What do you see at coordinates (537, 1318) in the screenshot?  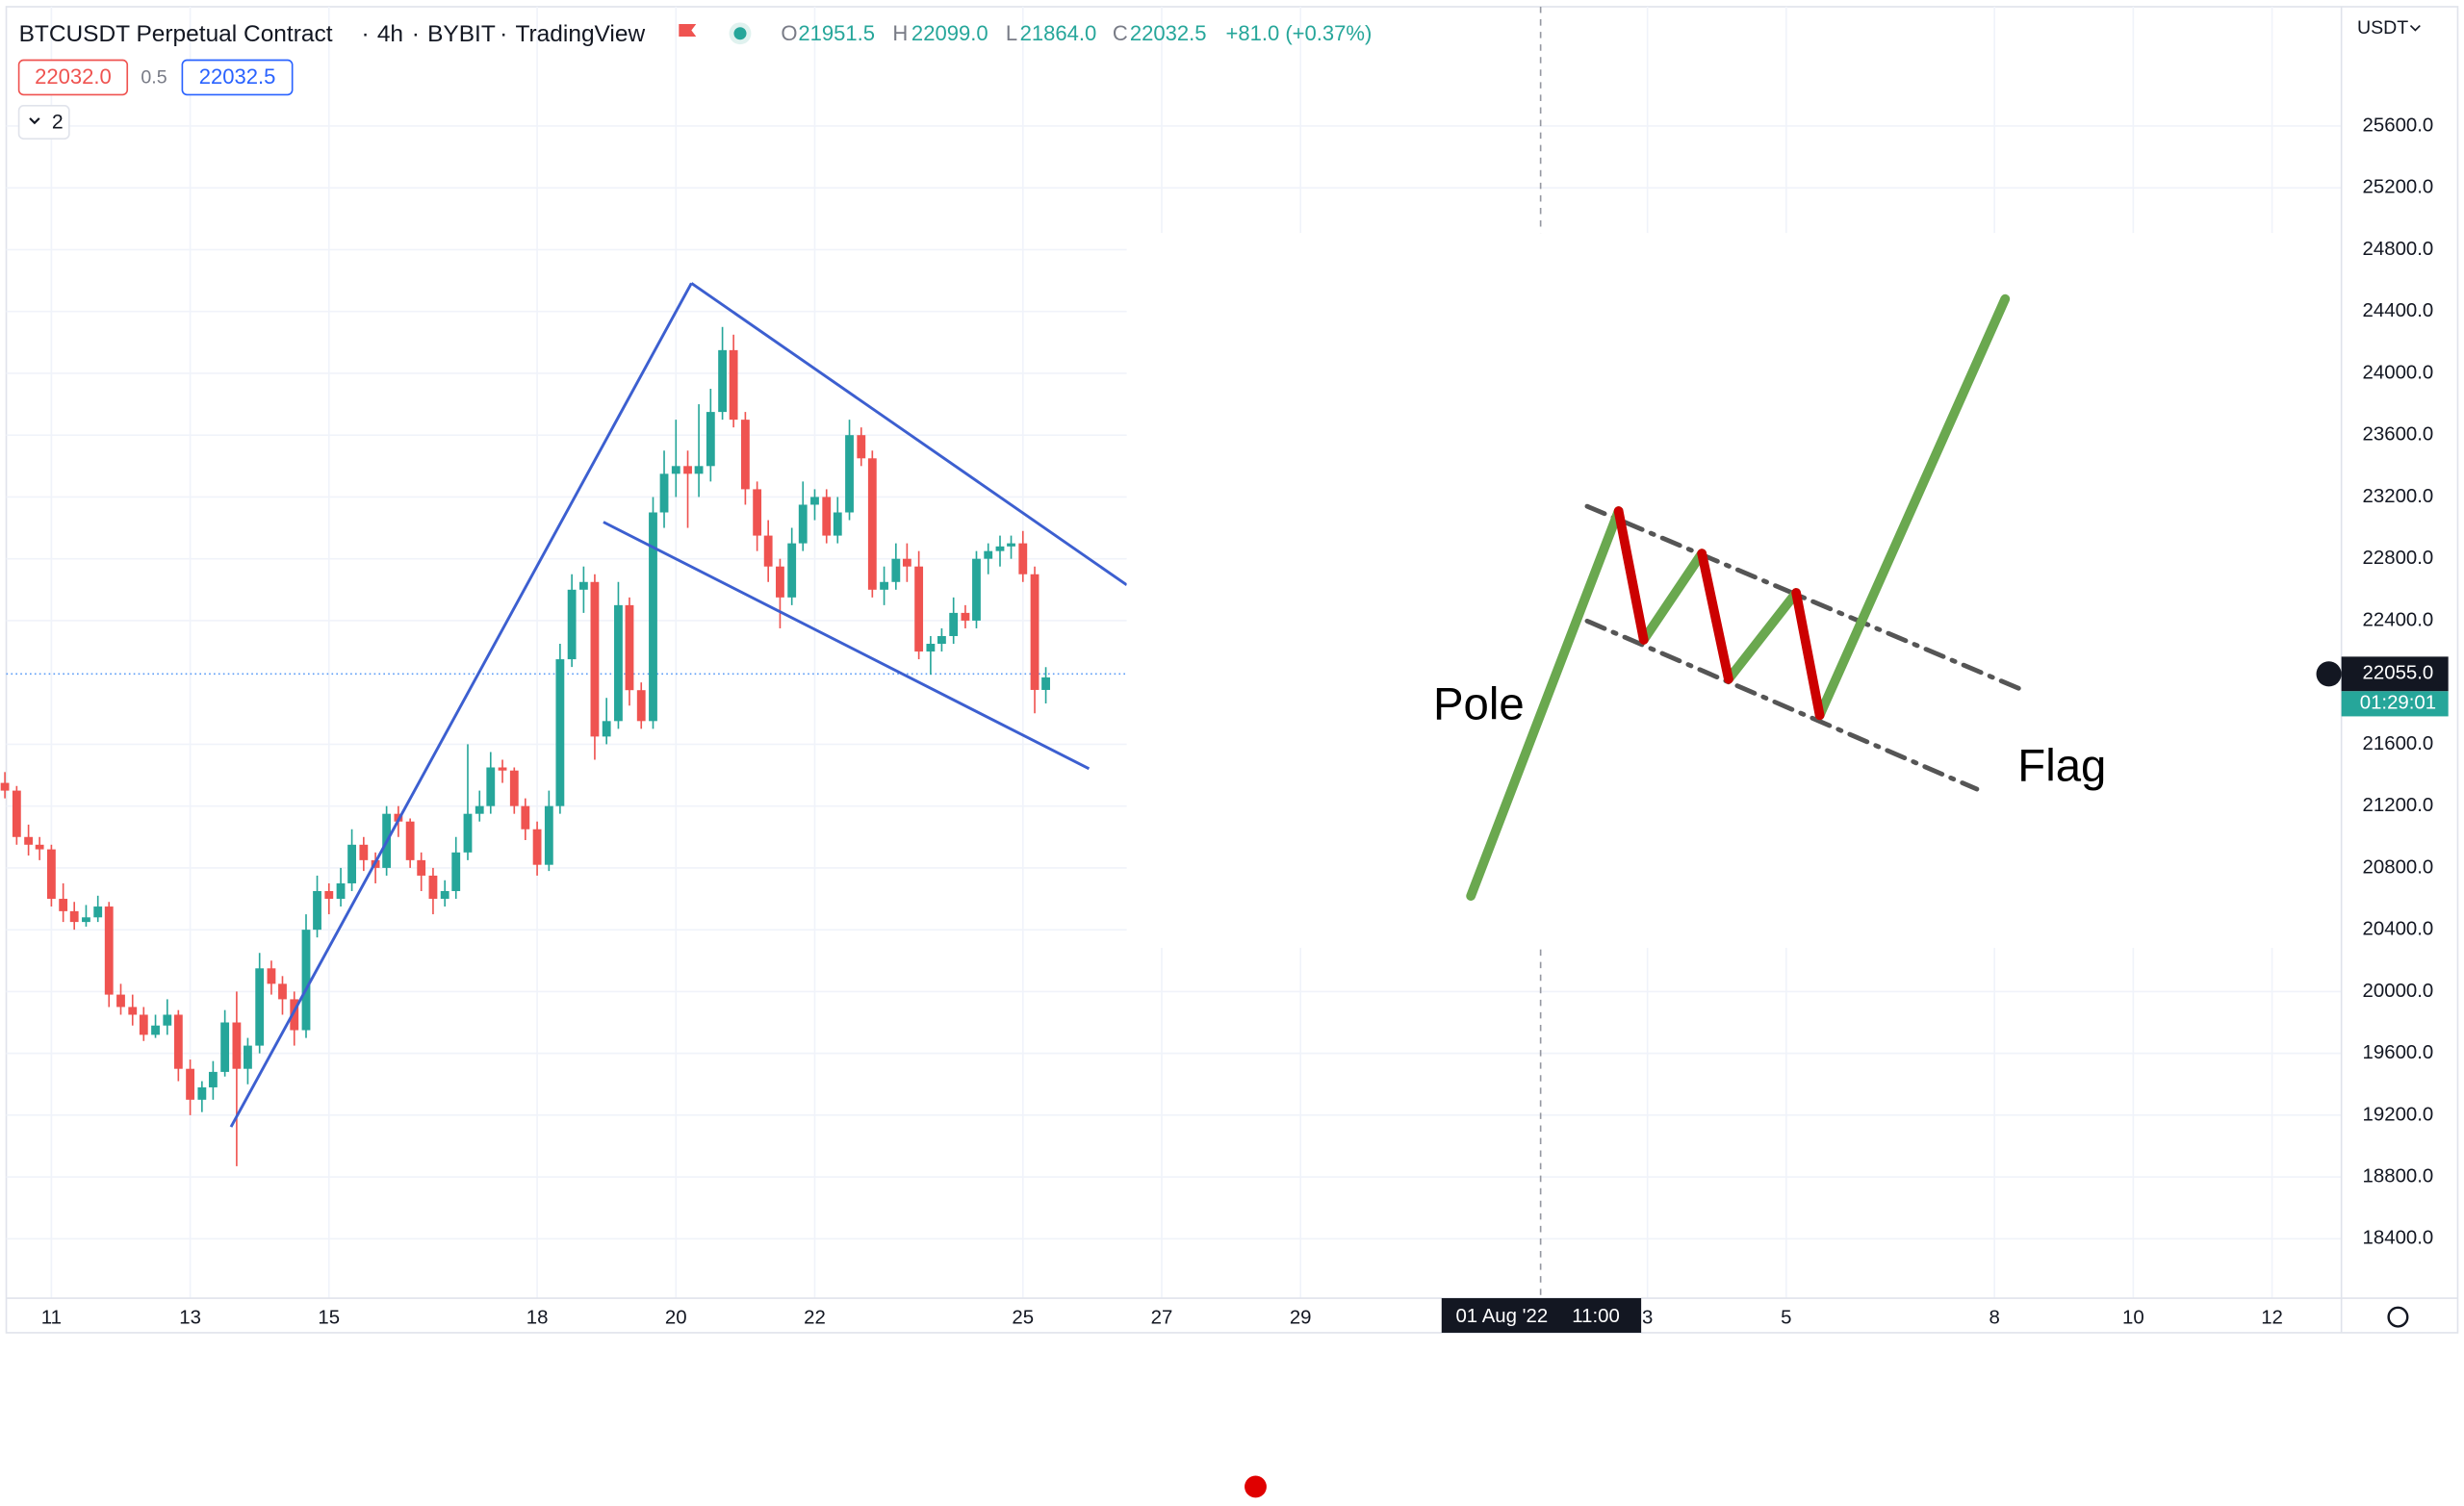 I see `x-tick-label: 18` at bounding box center [537, 1318].